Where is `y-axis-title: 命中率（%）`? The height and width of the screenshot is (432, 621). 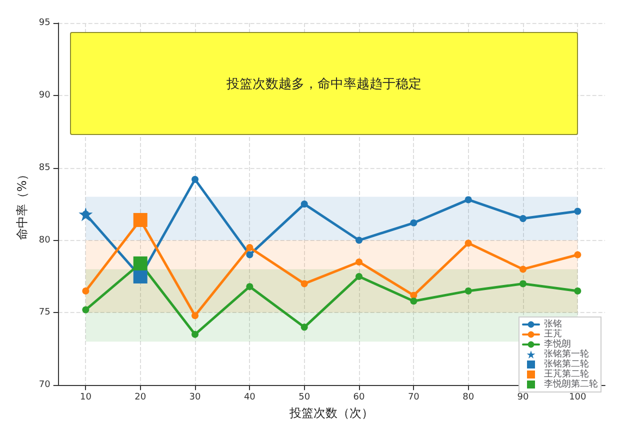
y-axis-title: 命中率（%） is located at coordinates (22, 204).